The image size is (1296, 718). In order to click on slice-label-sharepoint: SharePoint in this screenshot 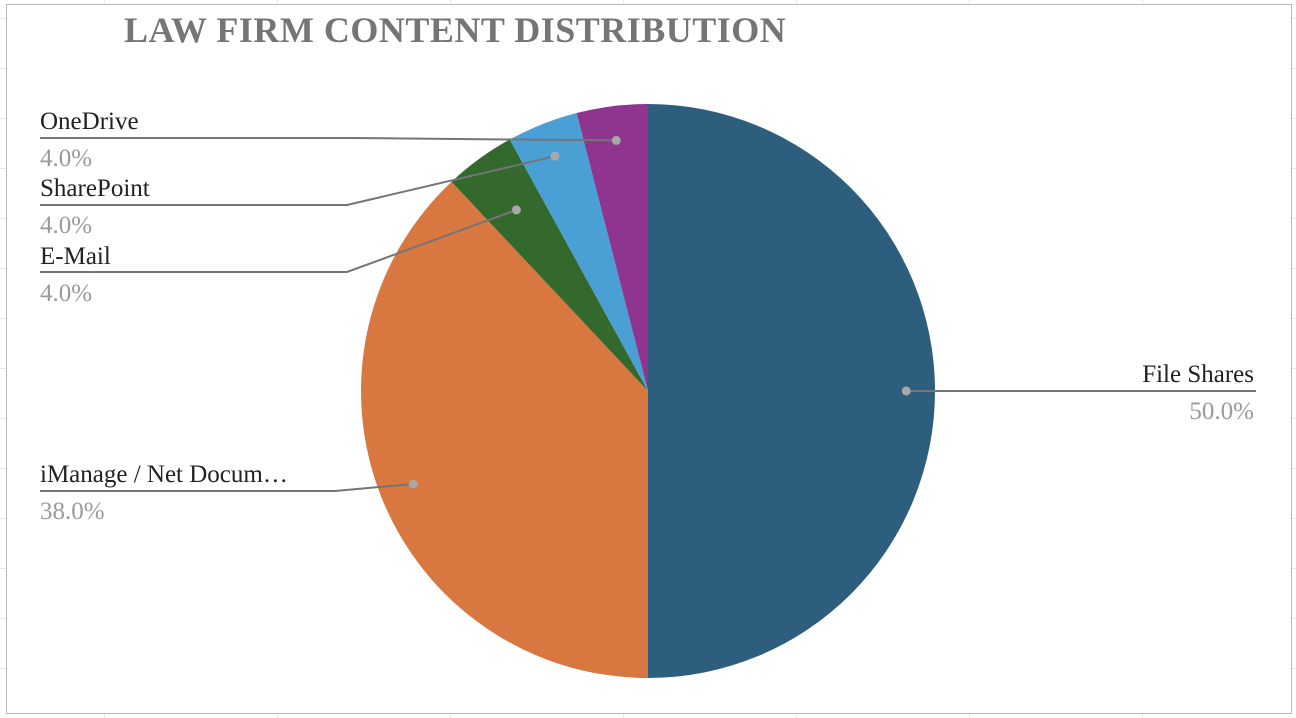, I will do `click(95, 188)`.